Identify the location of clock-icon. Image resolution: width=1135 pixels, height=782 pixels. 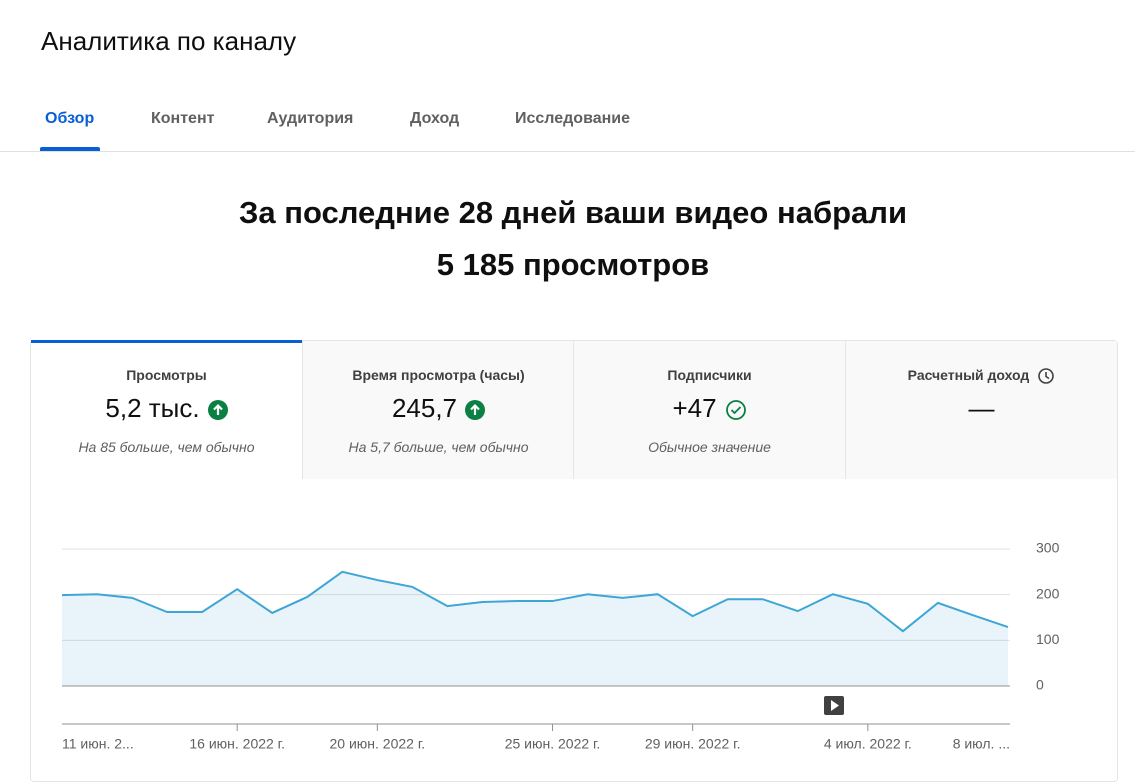
(1046, 376).